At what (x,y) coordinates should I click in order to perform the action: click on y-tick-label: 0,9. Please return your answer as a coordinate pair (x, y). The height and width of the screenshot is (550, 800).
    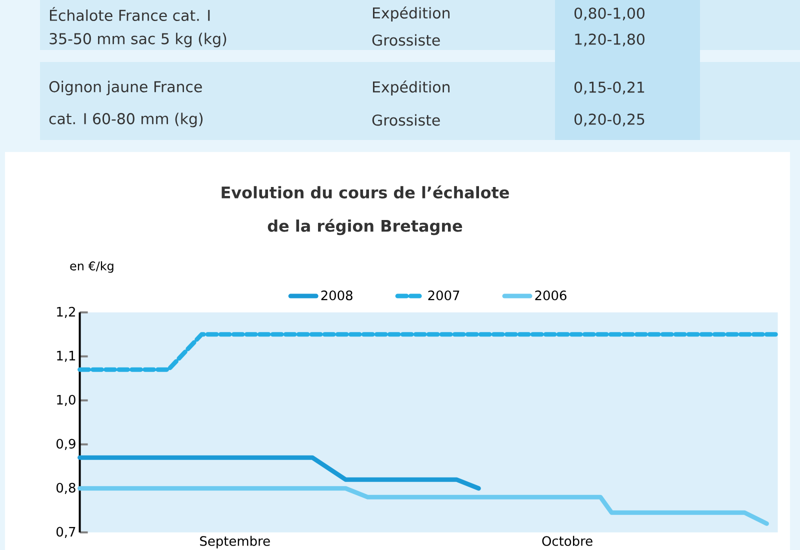
    Looking at the image, I should click on (66, 444).